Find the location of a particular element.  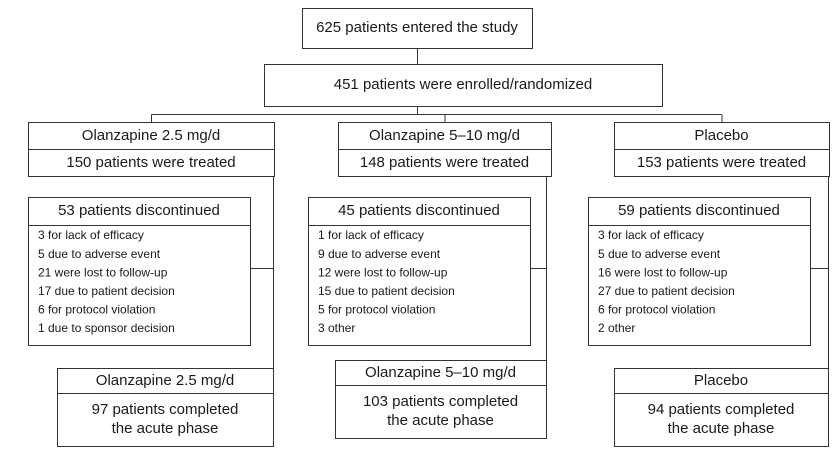

reason: 2 other is located at coordinates (616, 328).